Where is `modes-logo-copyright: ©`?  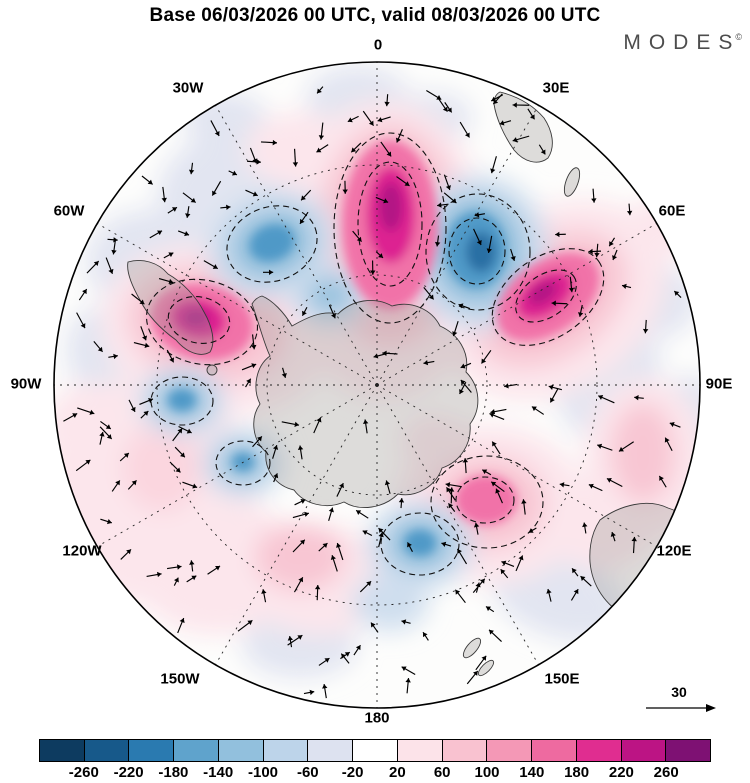 modes-logo-copyright: © is located at coordinates (738, 37).